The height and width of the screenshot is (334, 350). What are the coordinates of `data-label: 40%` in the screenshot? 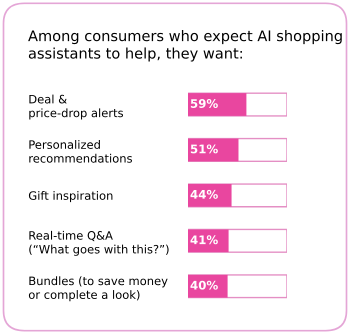 It's located at (204, 285).